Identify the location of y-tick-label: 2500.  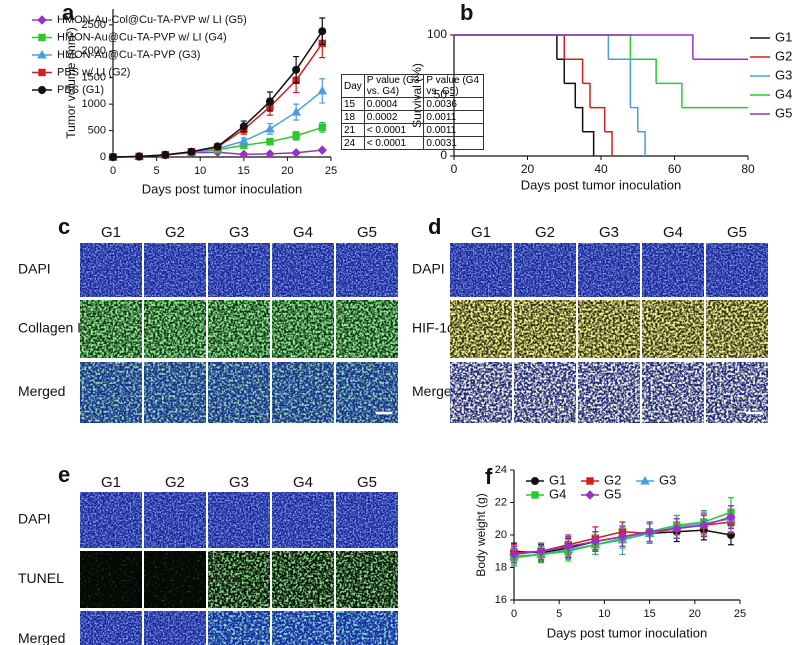
(94, 25).